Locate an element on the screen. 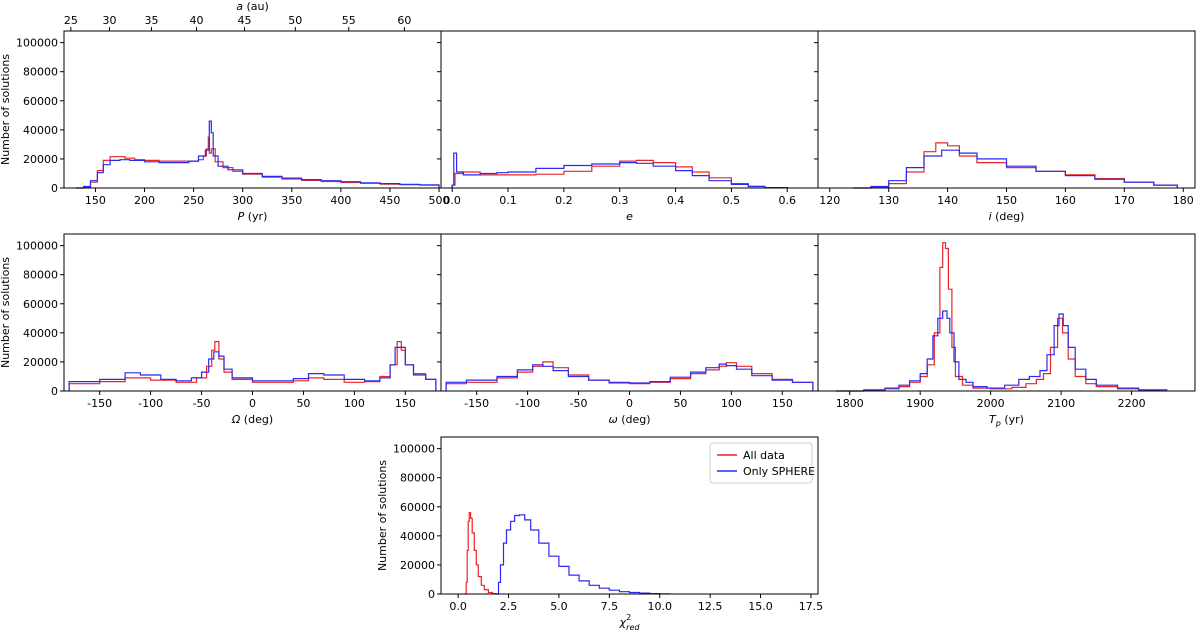 The height and width of the screenshot is (634, 1200). x-axis-label-chi2: χ2 red is located at coordinates (630, 622).